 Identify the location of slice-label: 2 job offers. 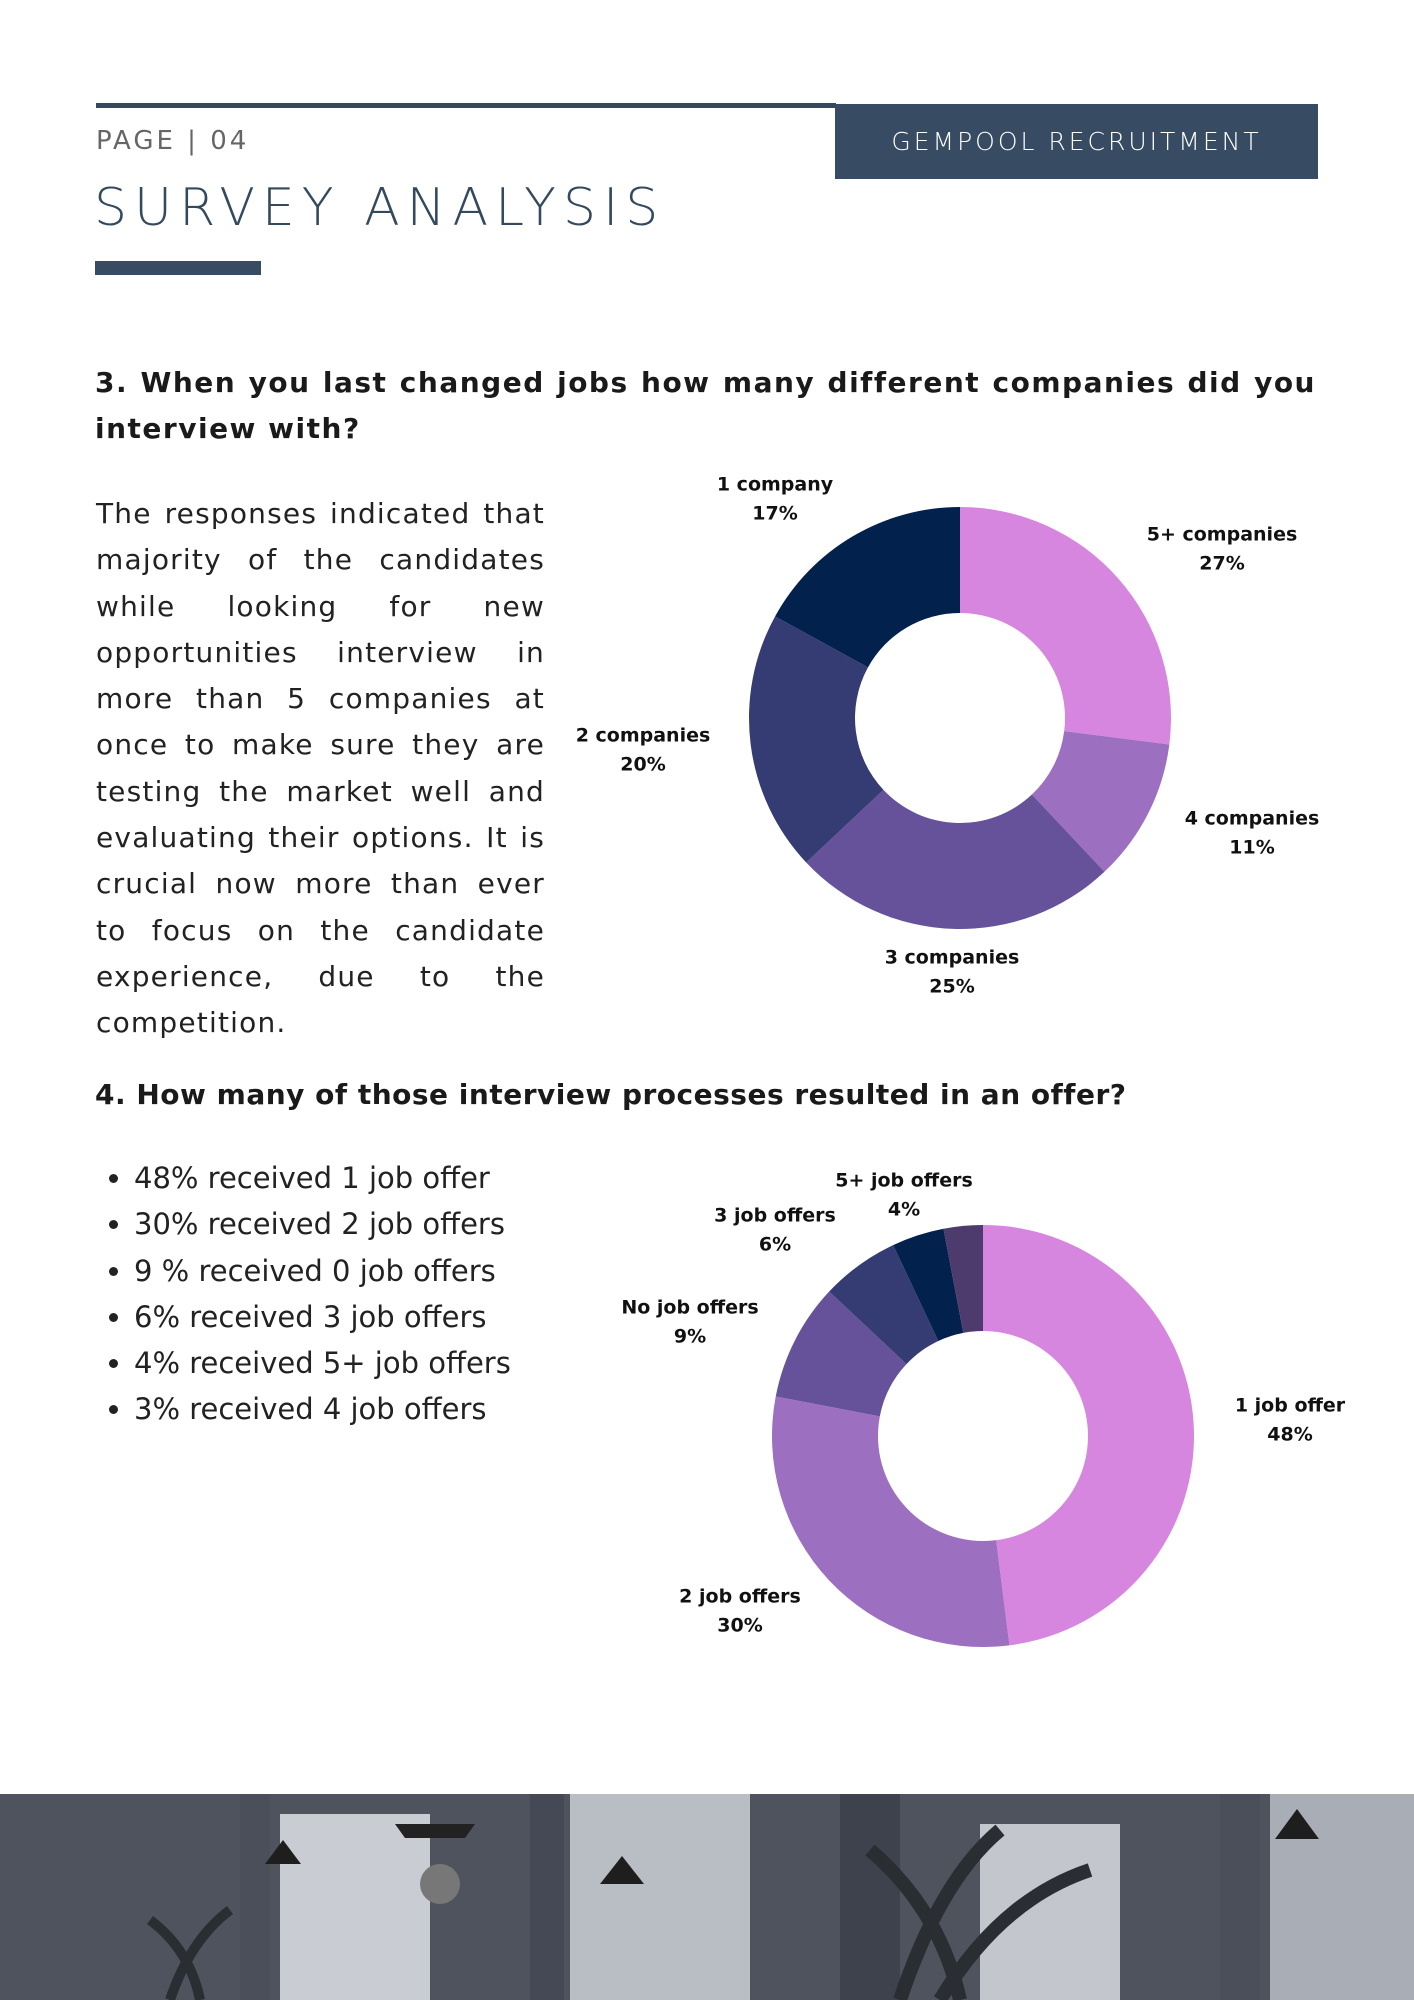
(740, 1597).